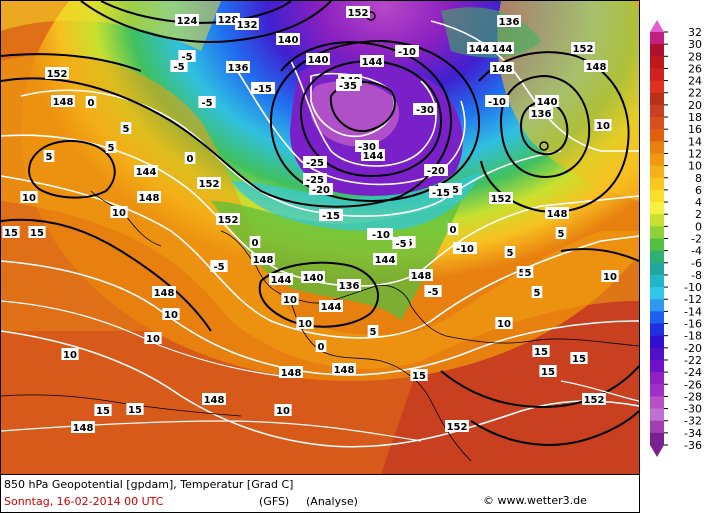 The width and height of the screenshot is (704, 513). I want to click on legend-label: -34, so click(693, 433).